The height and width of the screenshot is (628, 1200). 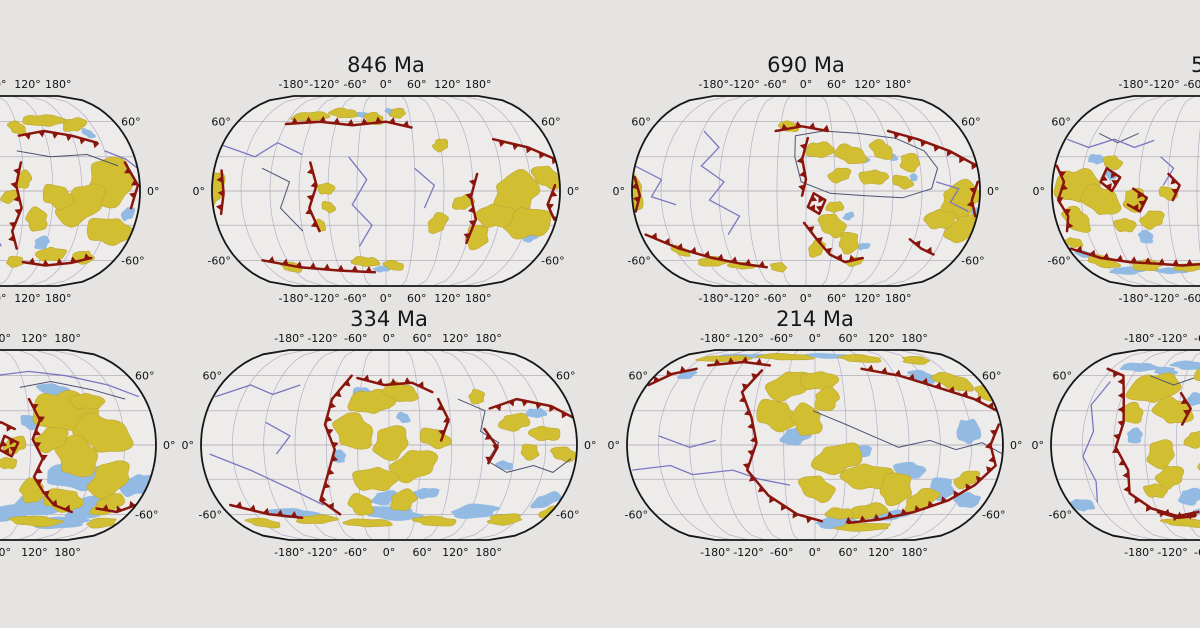 What do you see at coordinates (386, 65) in the screenshot?
I see `map-title: 846 Ma` at bounding box center [386, 65].